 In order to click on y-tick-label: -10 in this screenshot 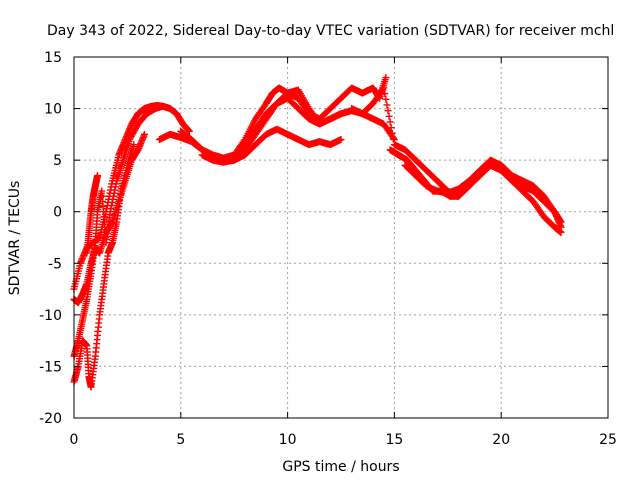, I will do `click(50, 316)`.